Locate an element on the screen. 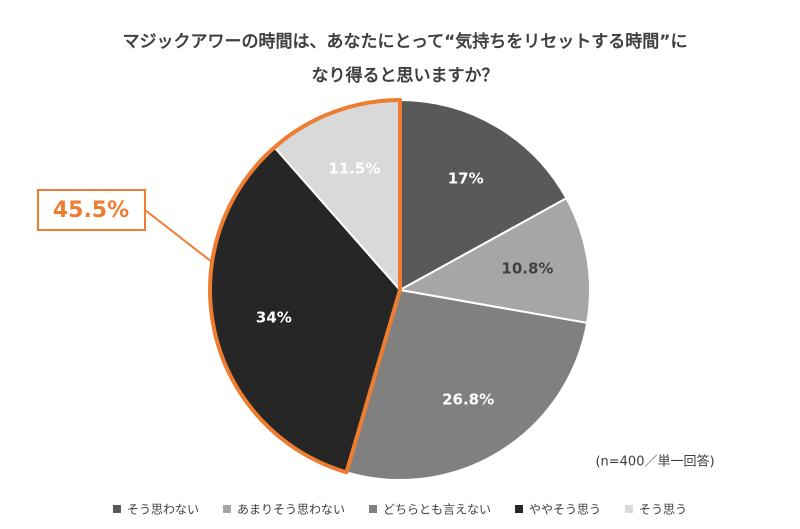 Image resolution: width=800 pixels, height=529 pixels. legend-label: そう思う is located at coordinates (663, 510).